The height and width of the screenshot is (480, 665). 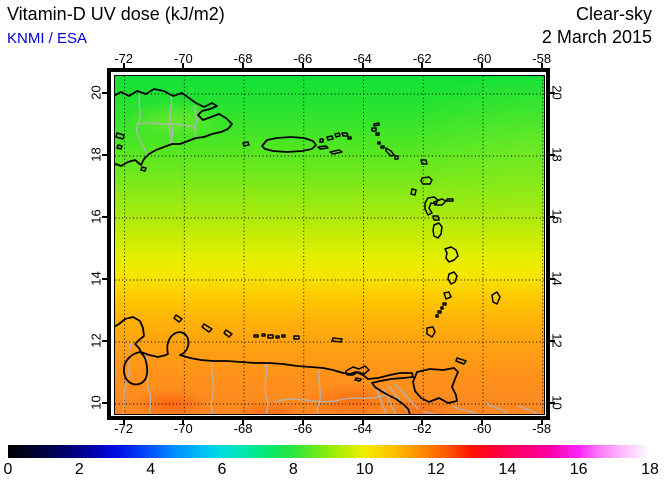 What do you see at coordinates (47, 38) in the screenshot?
I see `credit-label: KNMI / ESA` at bounding box center [47, 38].